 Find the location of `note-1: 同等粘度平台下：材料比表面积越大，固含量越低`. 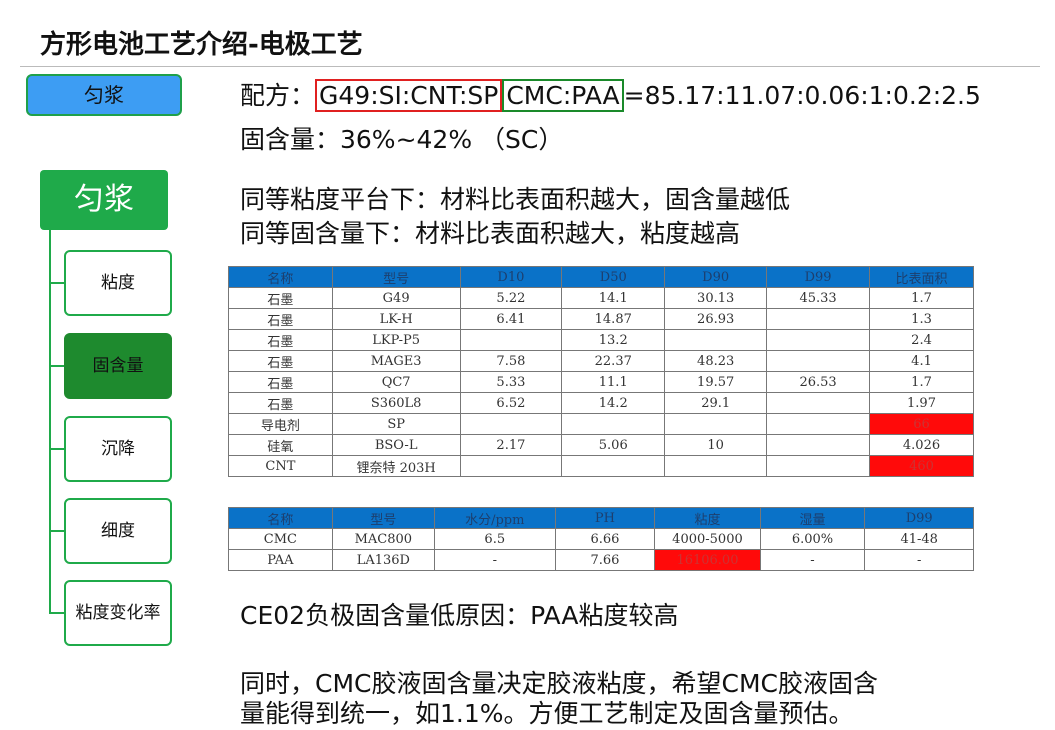

note-1: 同等粘度平台下：材料比表面积越大，固含量越低 is located at coordinates (515, 199).